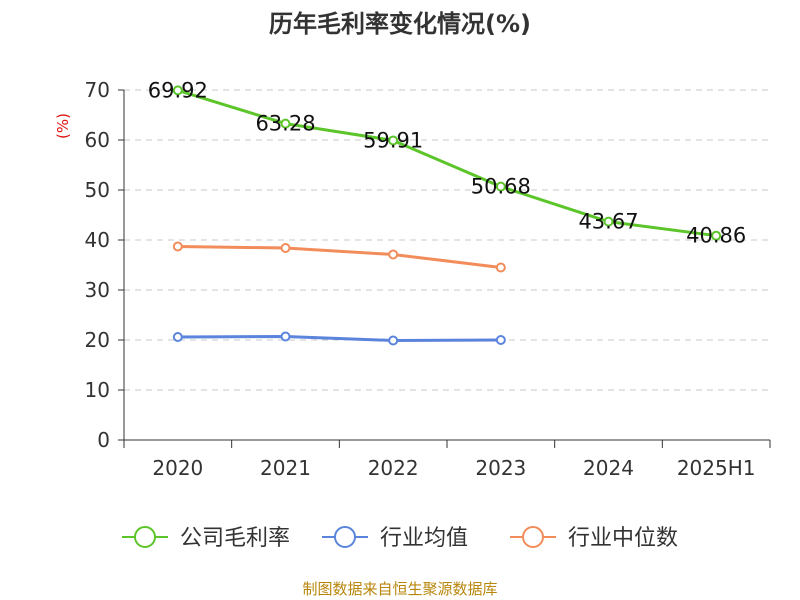 The height and width of the screenshot is (600, 800). I want to click on data-label: 63.28, so click(285, 124).